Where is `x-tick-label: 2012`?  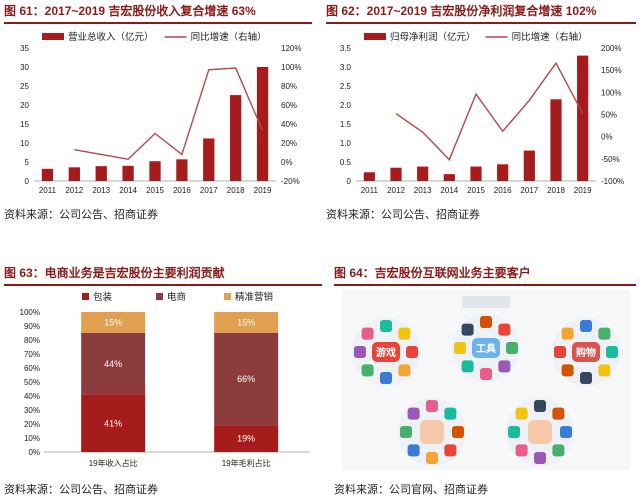 x-tick-label: 2012 is located at coordinates (396, 190).